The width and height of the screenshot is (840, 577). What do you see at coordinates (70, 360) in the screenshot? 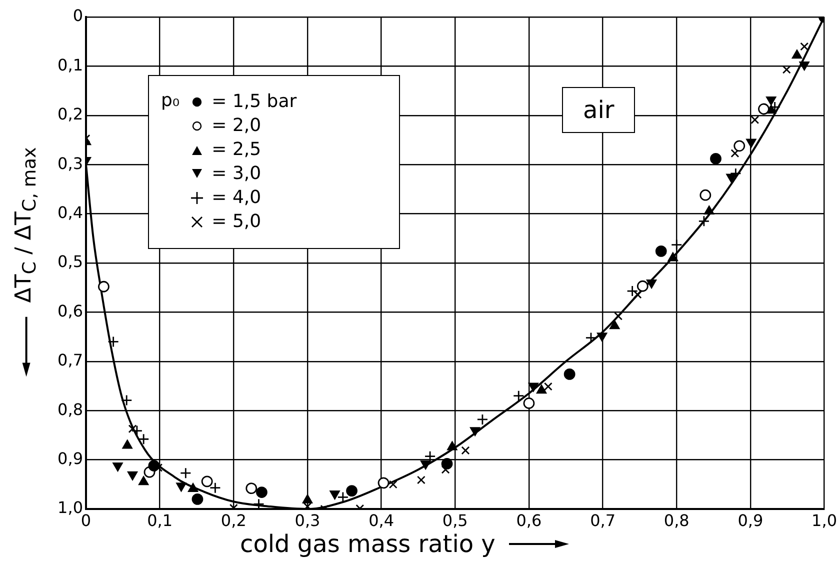
I see `y-tick-label: 0,7` at bounding box center [70, 360].